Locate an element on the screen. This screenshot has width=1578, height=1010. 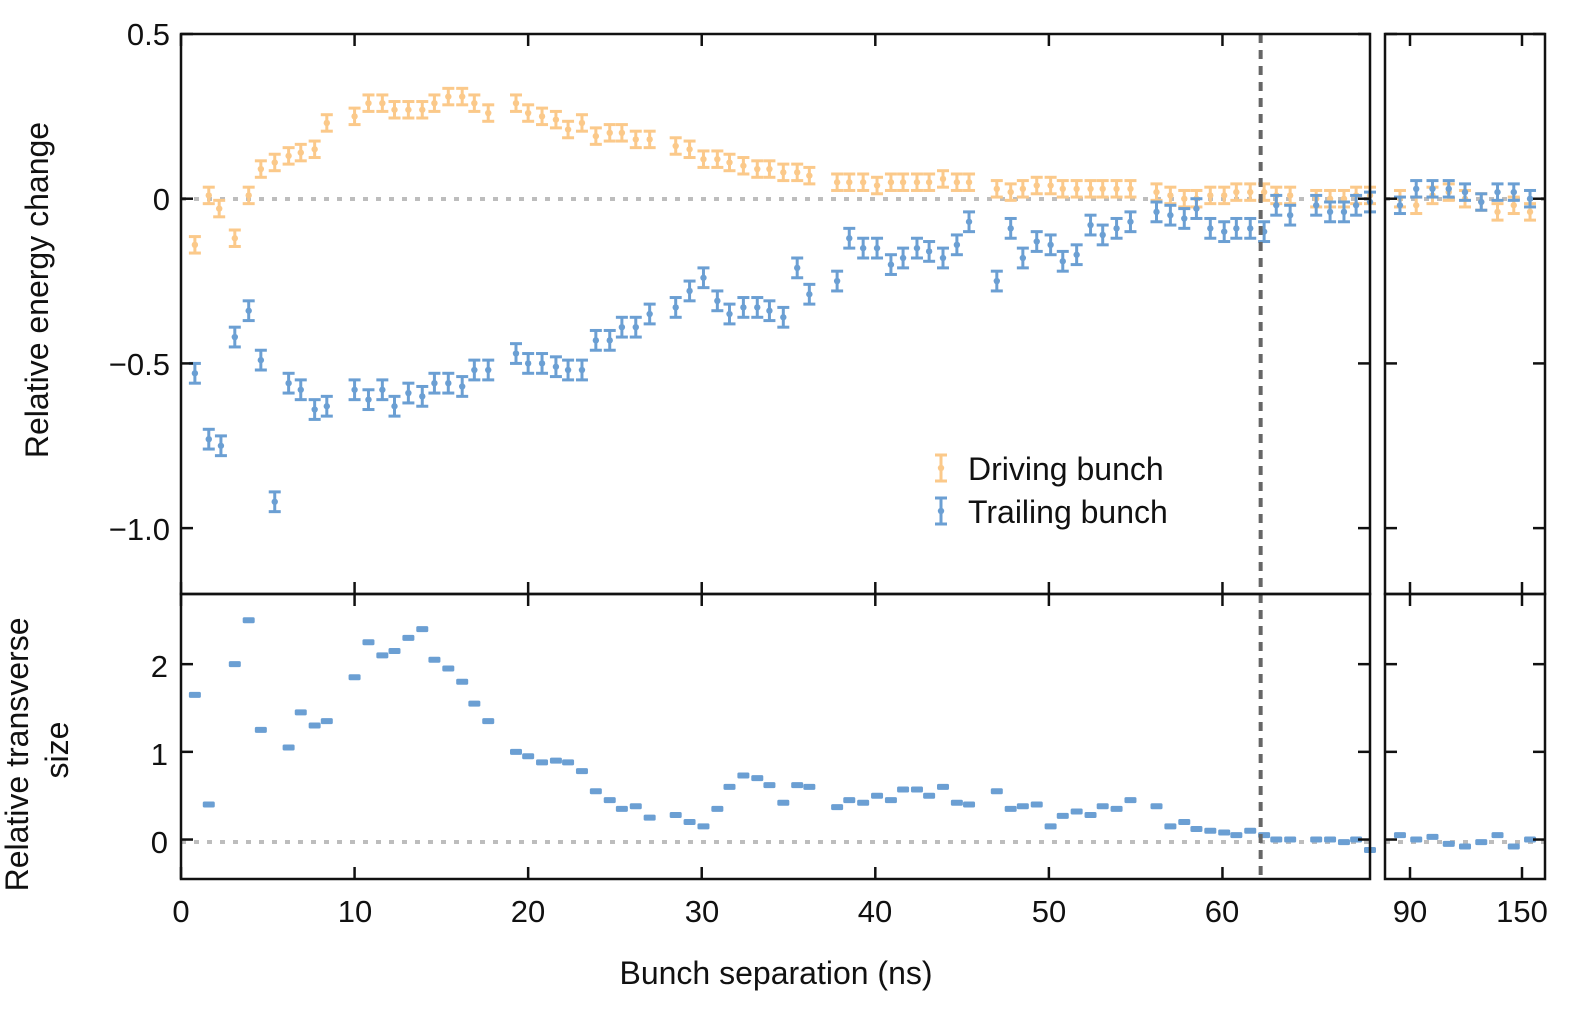
y-tick-label: 0.5 is located at coordinates (148, 34).